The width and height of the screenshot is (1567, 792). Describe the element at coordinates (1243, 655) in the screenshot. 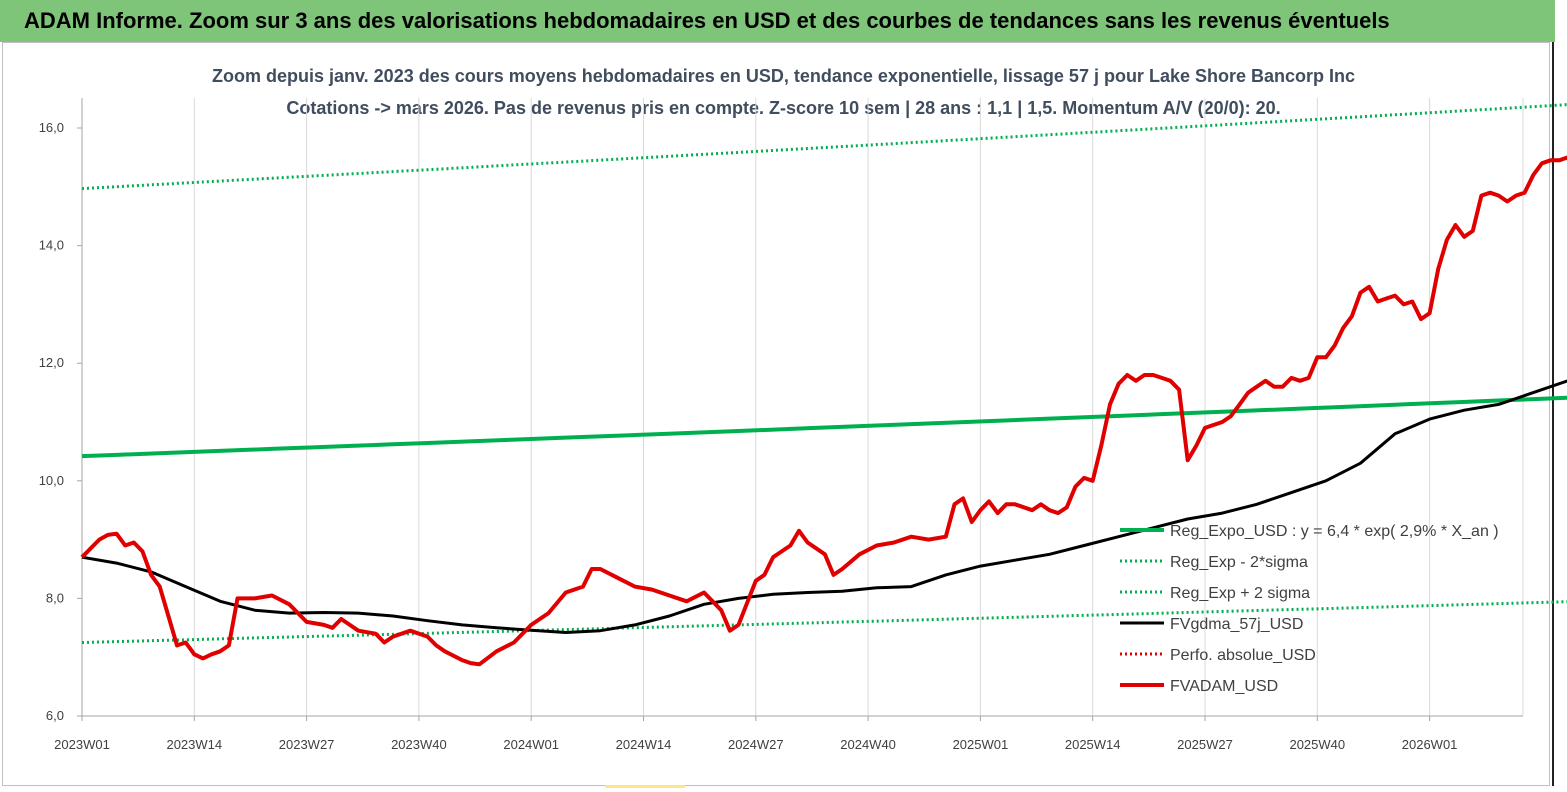

I see `legend-label: Perfo. absolue_USD` at that location.